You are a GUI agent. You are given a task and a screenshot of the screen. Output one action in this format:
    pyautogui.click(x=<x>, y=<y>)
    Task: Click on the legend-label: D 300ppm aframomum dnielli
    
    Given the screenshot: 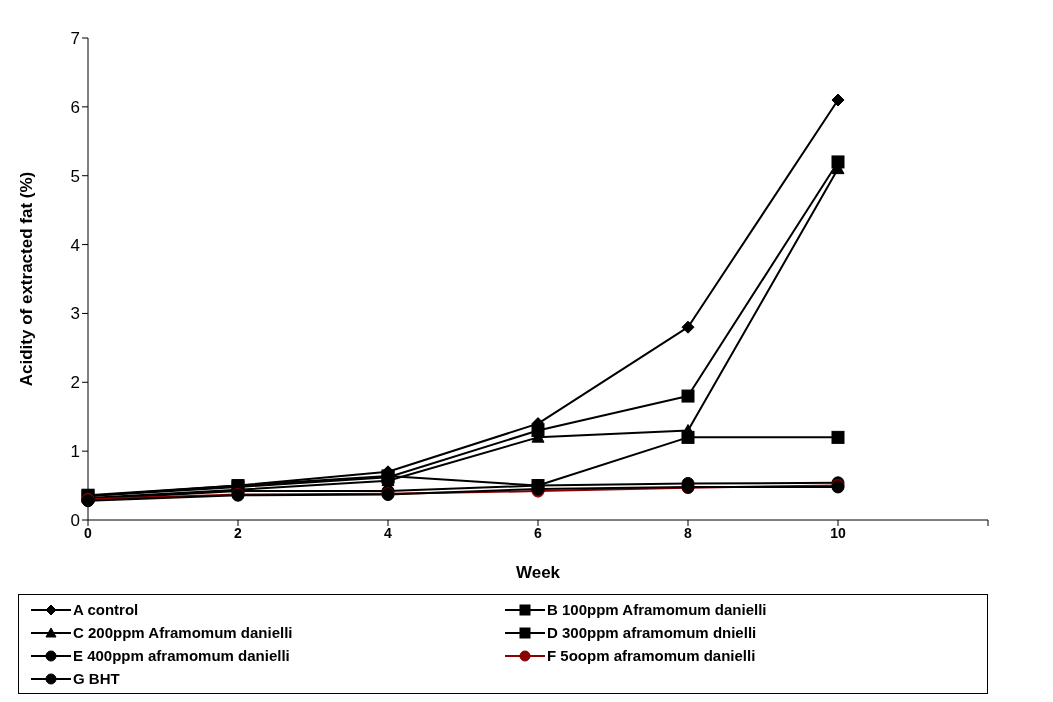 What is the action you would take?
    pyautogui.click(x=652, y=632)
    